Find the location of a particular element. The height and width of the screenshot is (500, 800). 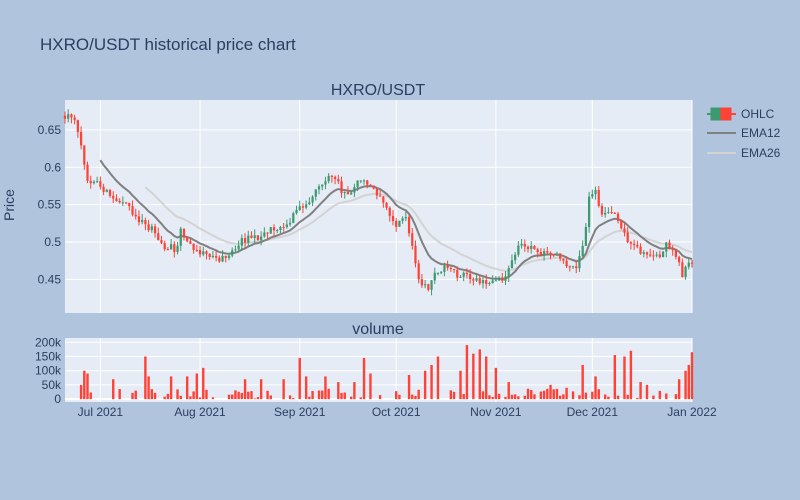

legend-item-ema26: EMA26 is located at coordinates (744, 153).